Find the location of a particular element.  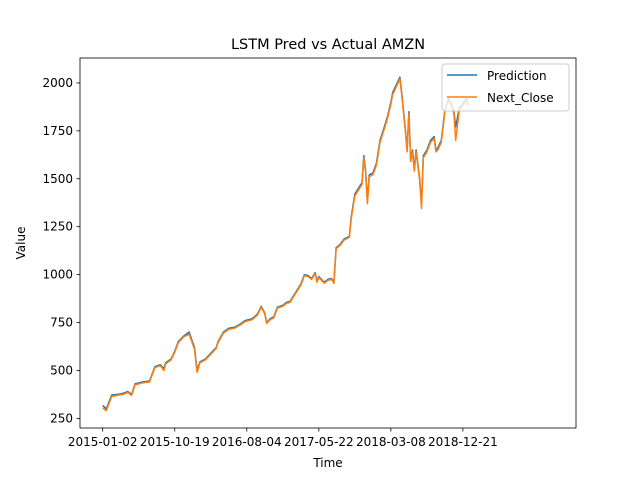

y-tick-label: 2000 is located at coordinates (57, 83).